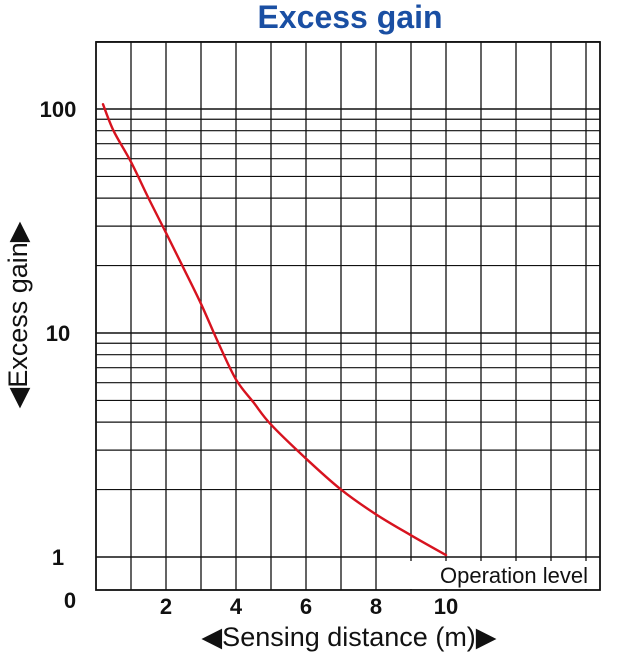 The image size is (640, 662). I want to click on x-tick-label: 6, so click(306, 606).